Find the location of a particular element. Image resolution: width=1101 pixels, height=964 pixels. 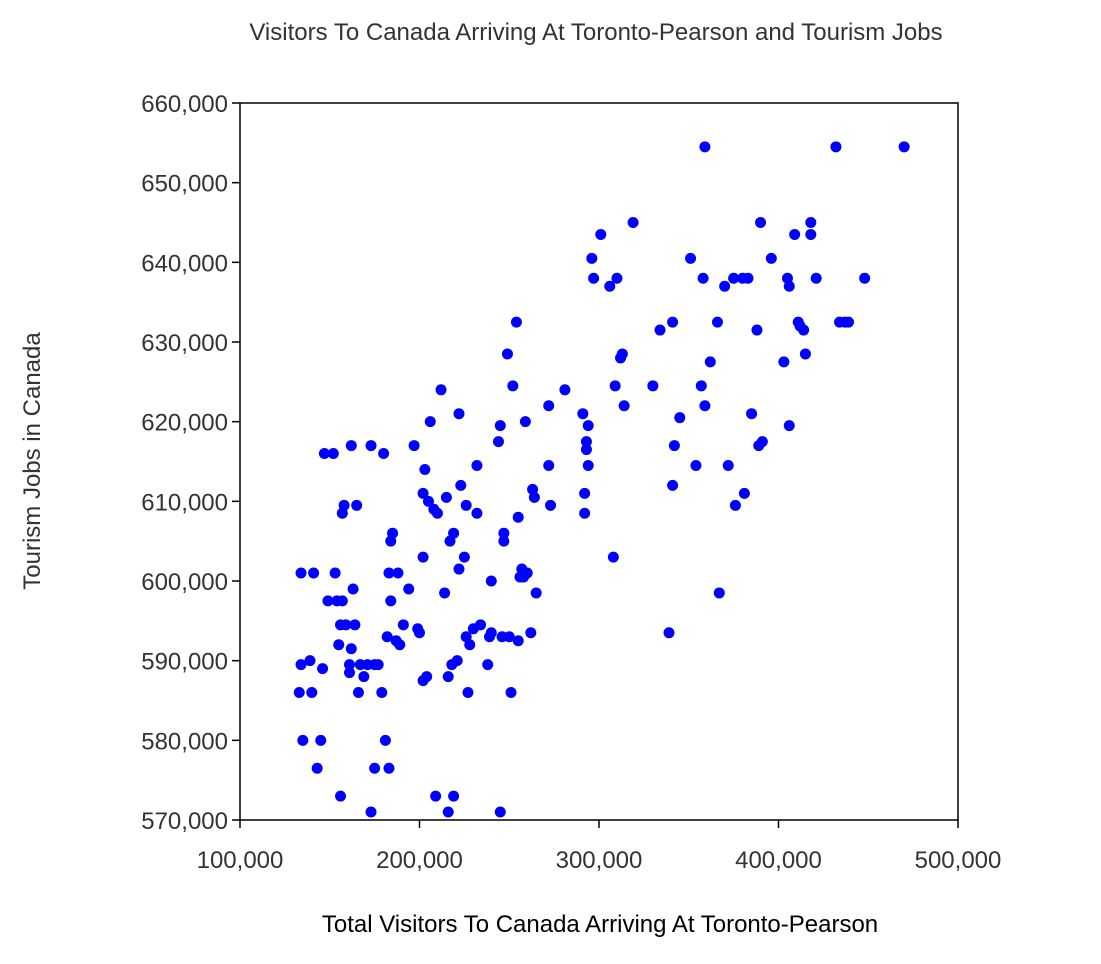

y-tick-label: 580,000 is located at coordinates (184, 741).